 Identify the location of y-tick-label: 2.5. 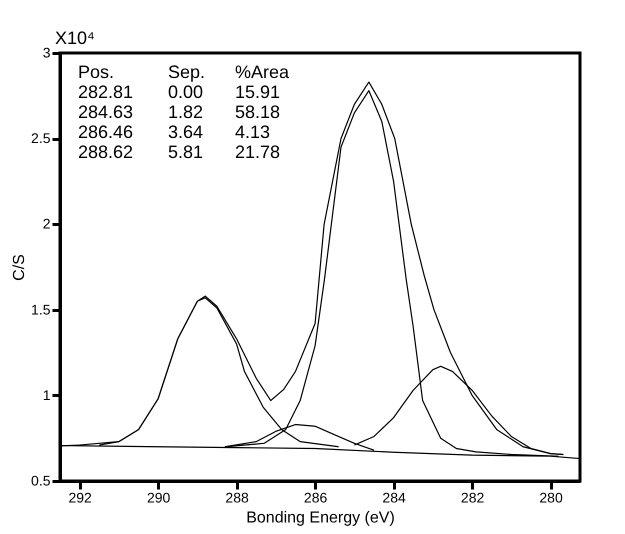
(41, 138).